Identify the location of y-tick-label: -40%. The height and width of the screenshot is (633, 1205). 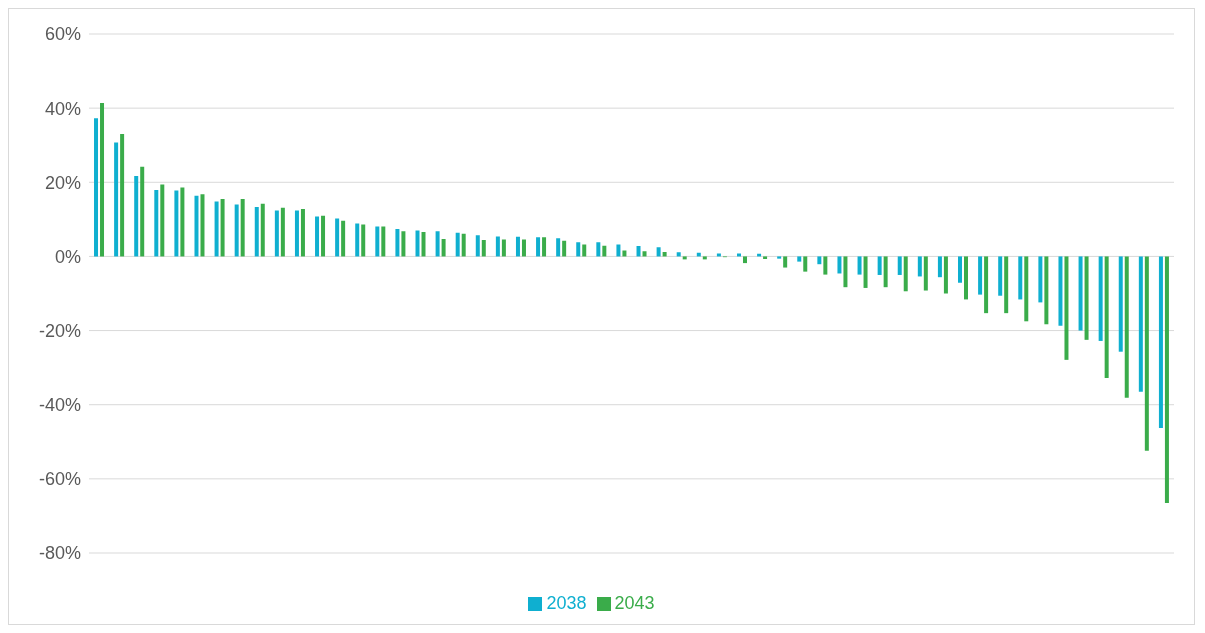
(59, 405).